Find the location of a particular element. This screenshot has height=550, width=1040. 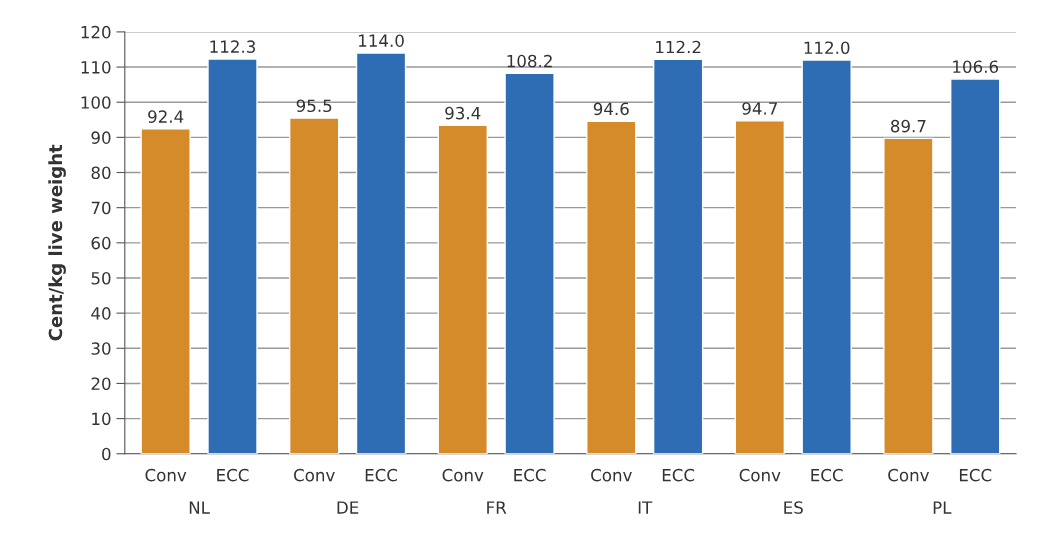

data-label: 93.4 is located at coordinates (463, 113).